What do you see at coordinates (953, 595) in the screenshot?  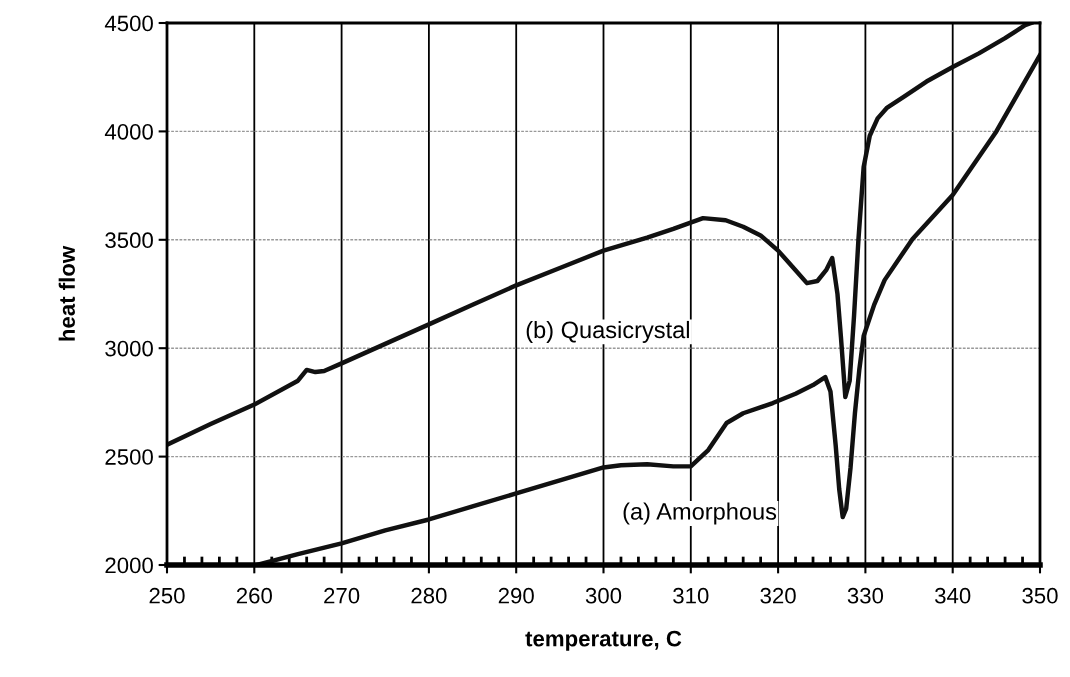 I see `x-tick-label: 340` at bounding box center [953, 595].